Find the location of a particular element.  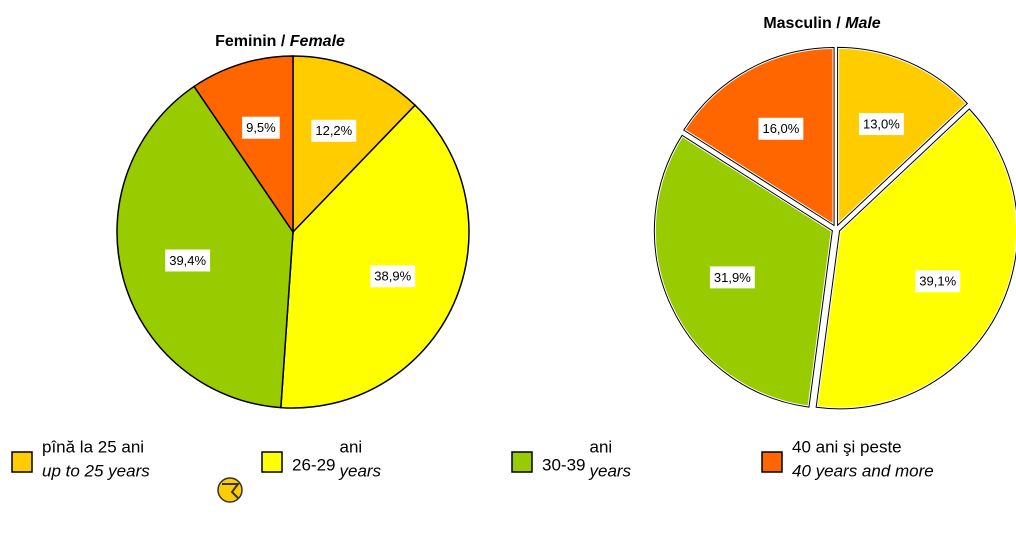

data-label: 9,5% is located at coordinates (261, 127).